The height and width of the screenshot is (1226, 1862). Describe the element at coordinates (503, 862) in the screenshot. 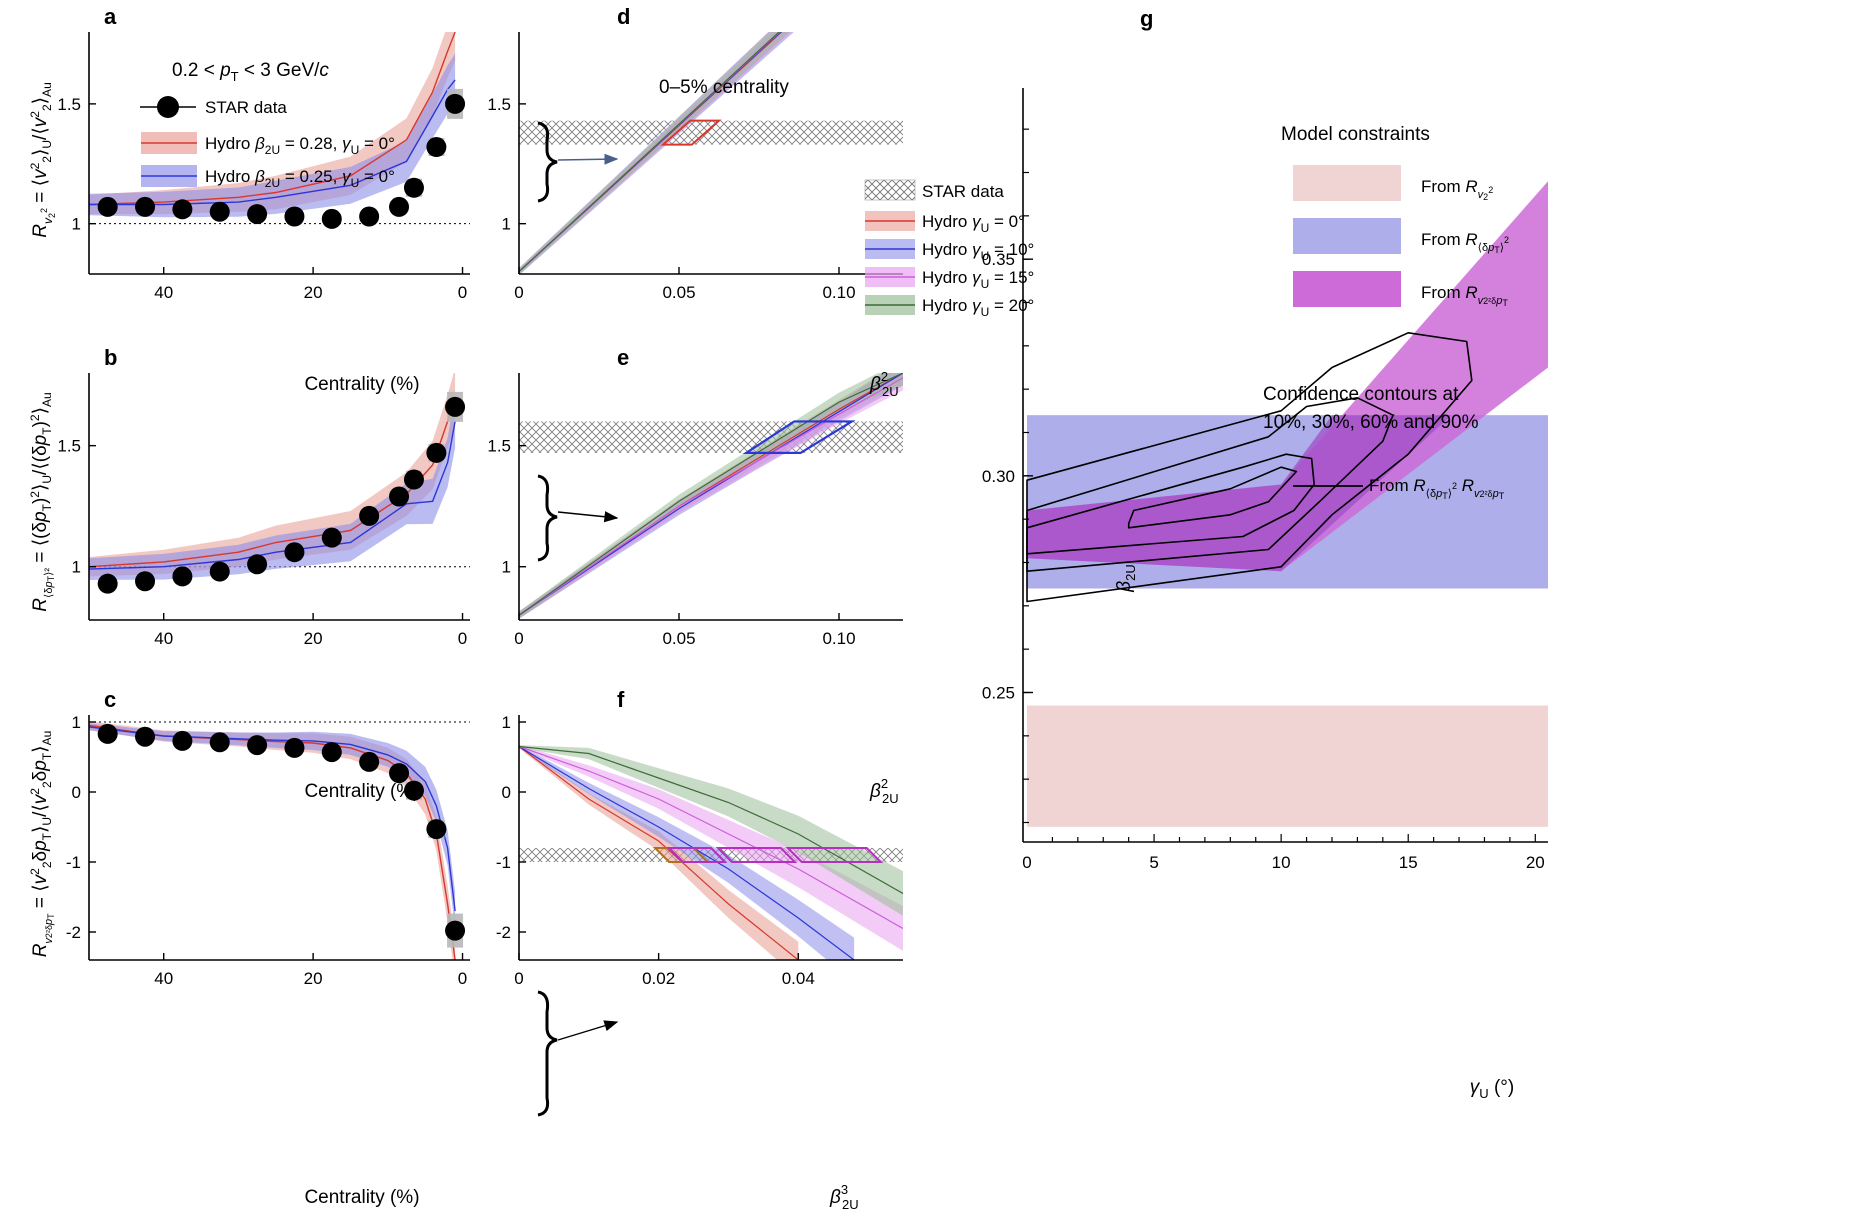

I see `y-tick-label: -1` at that location.